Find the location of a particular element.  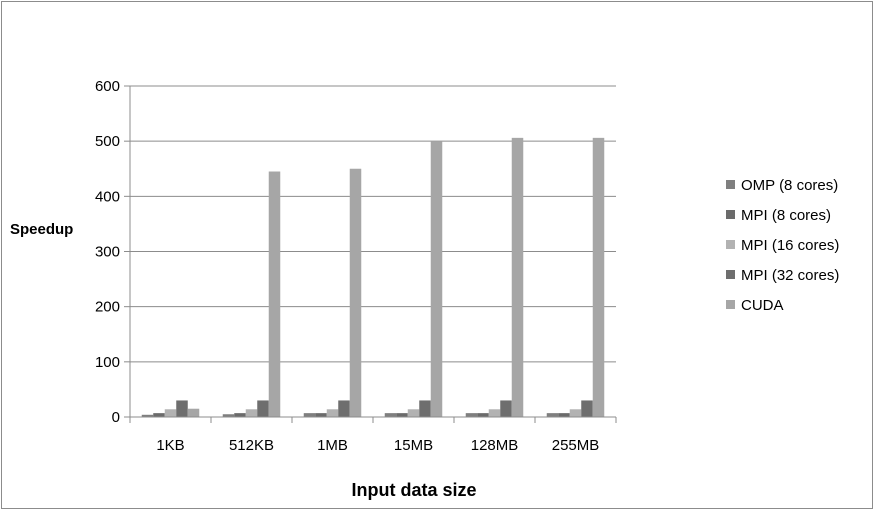

x-tick-label: 128MB is located at coordinates (495, 445).